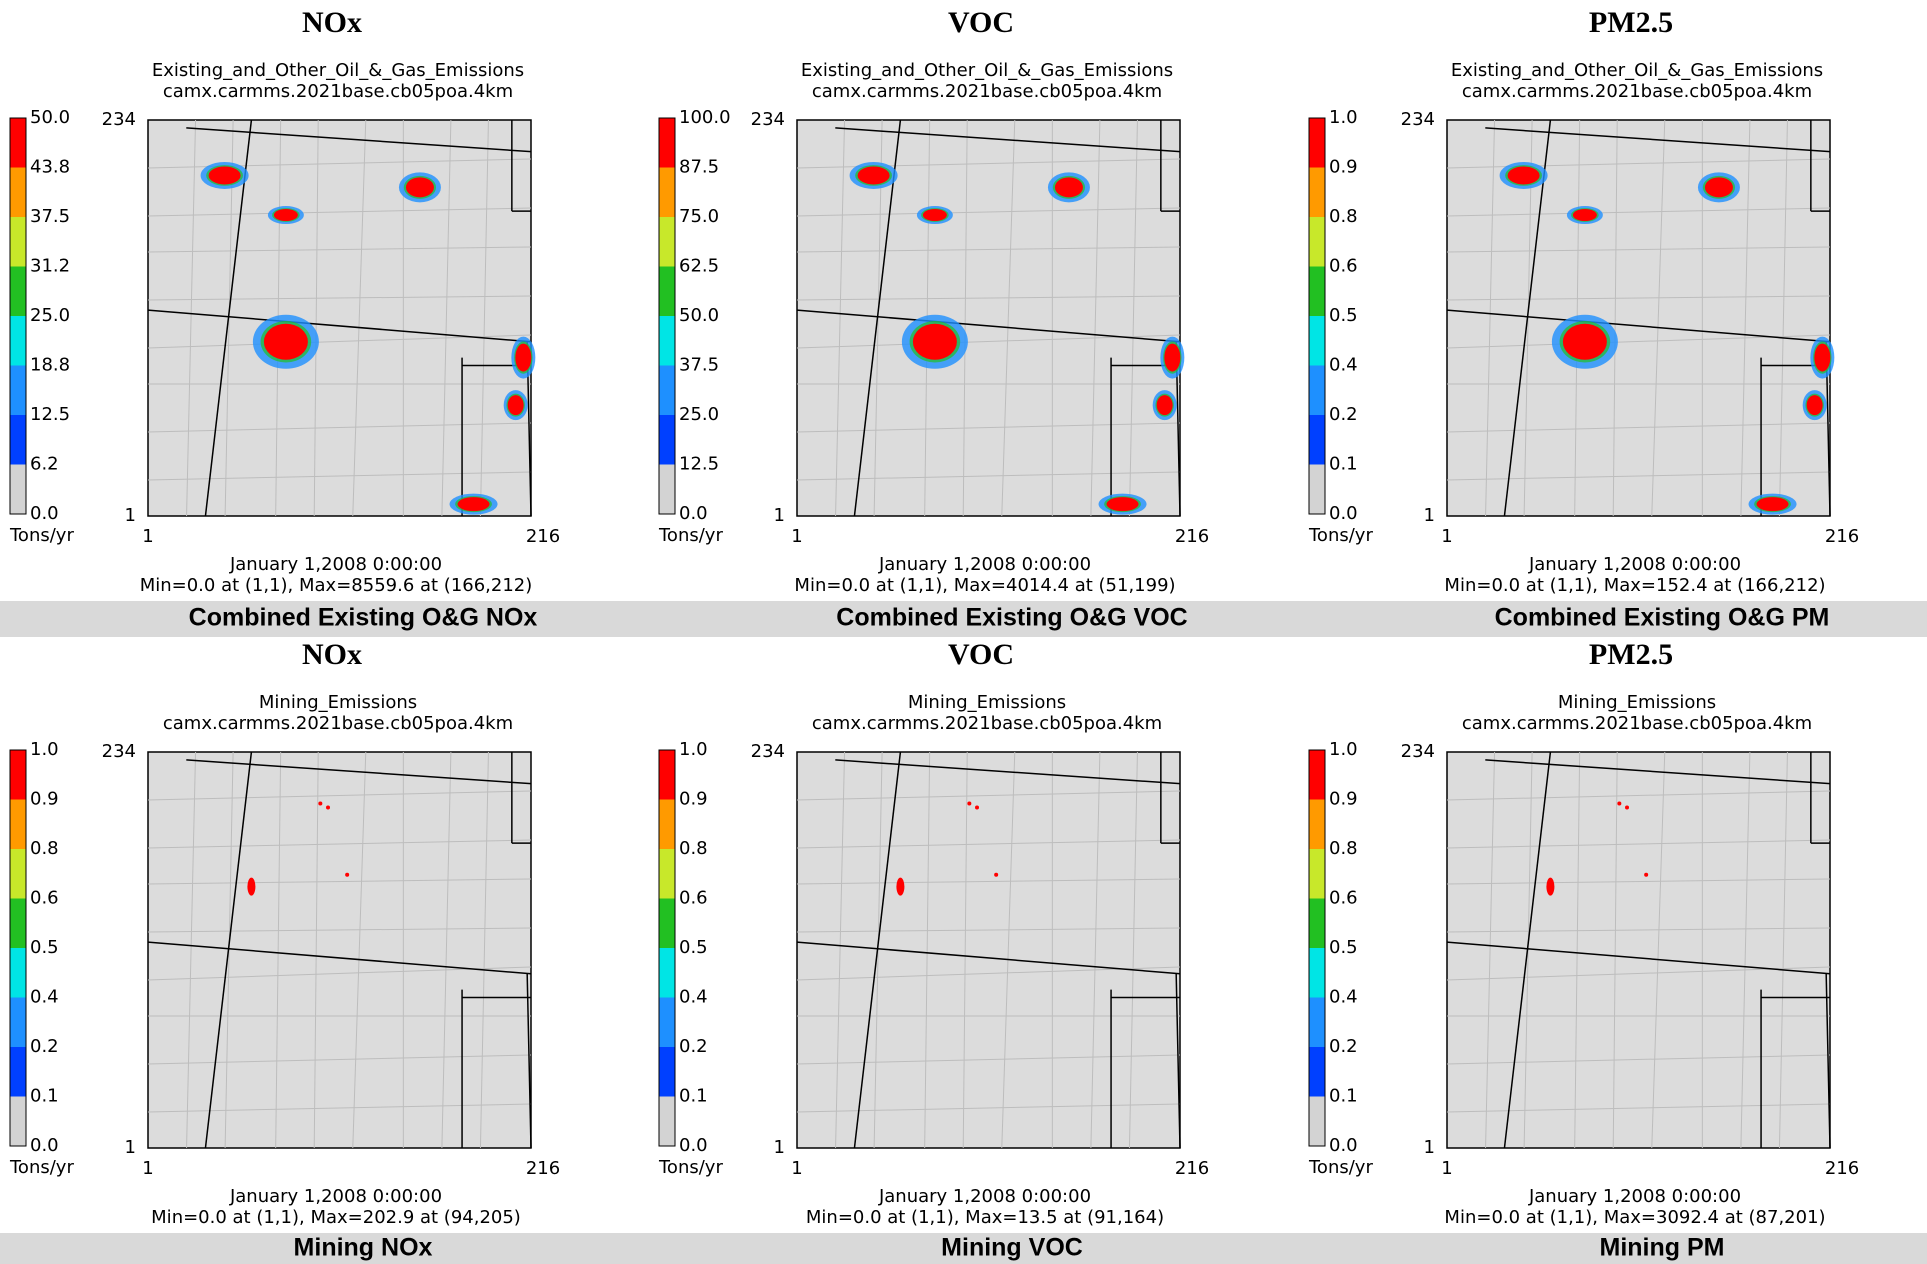  I want to click on colorbar-label: 1.0, so click(1343, 749).